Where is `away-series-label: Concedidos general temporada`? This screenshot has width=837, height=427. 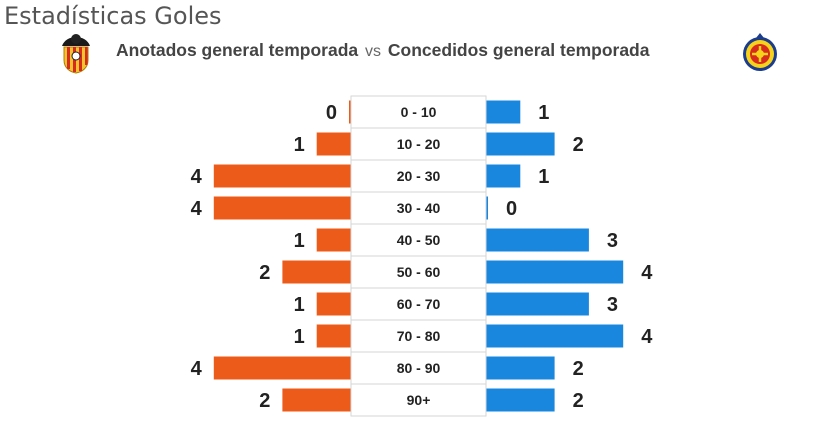 away-series-label: Concedidos general temporada is located at coordinates (518, 50).